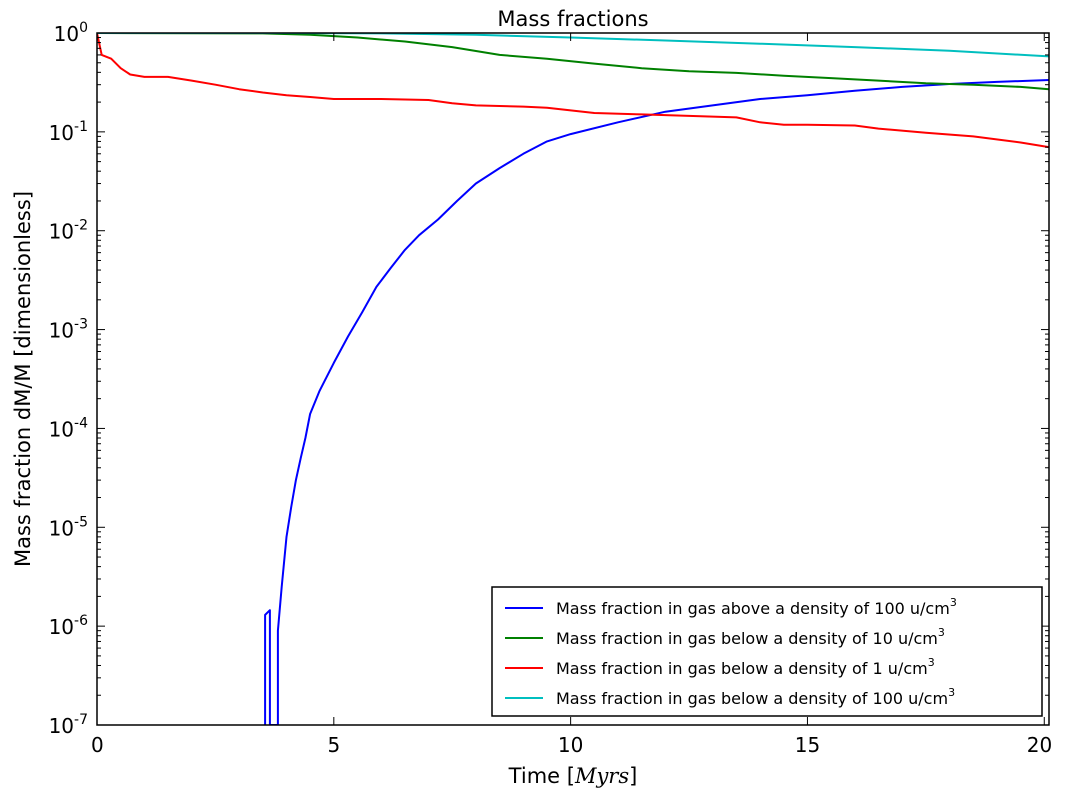  What do you see at coordinates (71, 33) in the screenshot?
I see `y-tick-label: 10⁰` at bounding box center [71, 33].